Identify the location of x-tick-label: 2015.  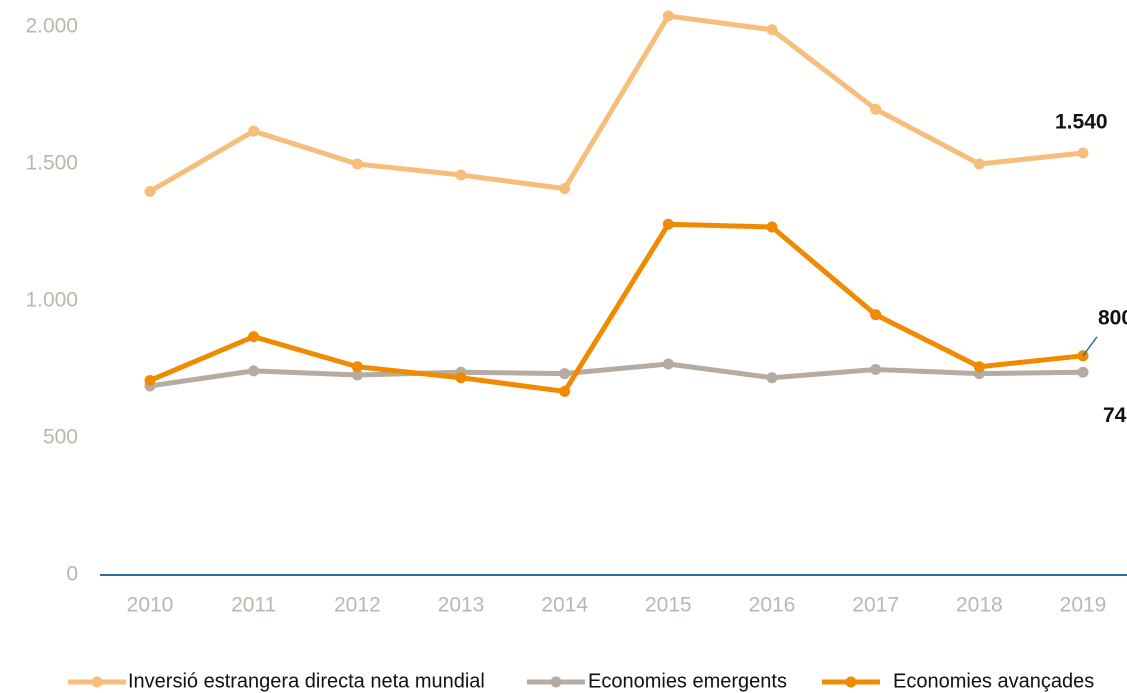
(668, 605).